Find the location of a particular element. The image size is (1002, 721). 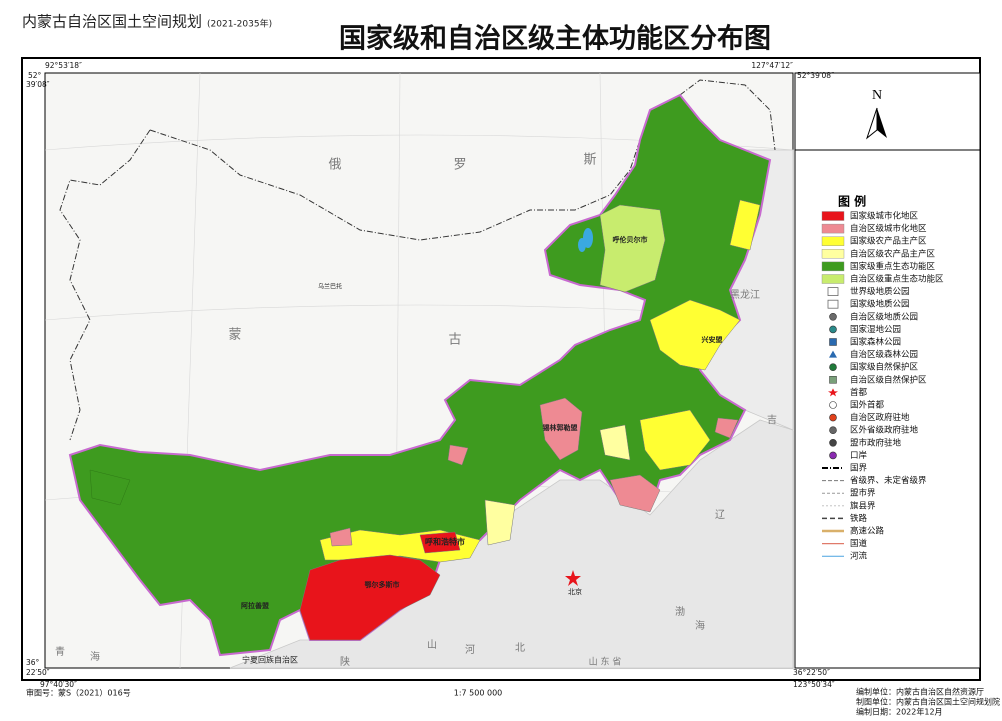

legend-title: 图 例 is located at coordinates (852, 201).